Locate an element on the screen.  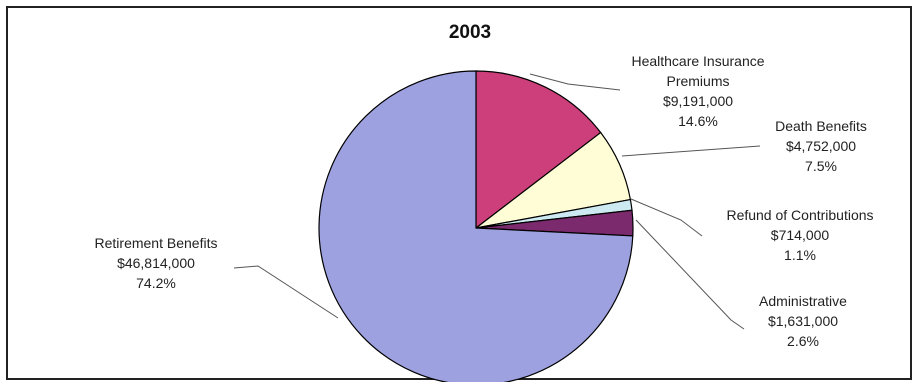
slice-label-retirement-benefits: Retirement Benefits $46,814,000 74.2% is located at coordinates (156, 263).